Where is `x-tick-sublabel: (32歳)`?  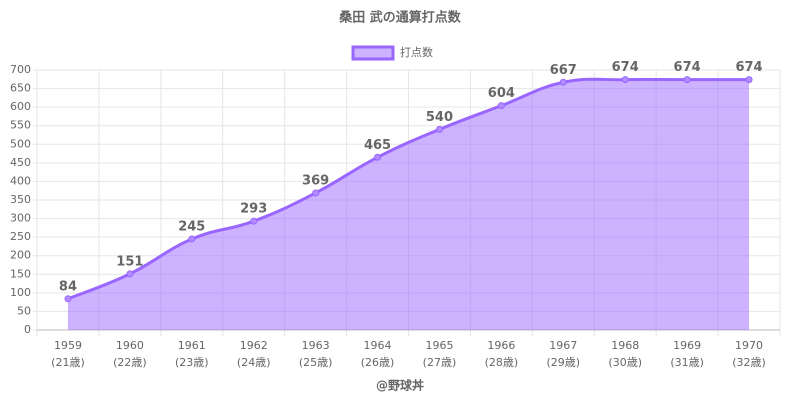
x-tick-sublabel: (32歳) is located at coordinates (749, 362).